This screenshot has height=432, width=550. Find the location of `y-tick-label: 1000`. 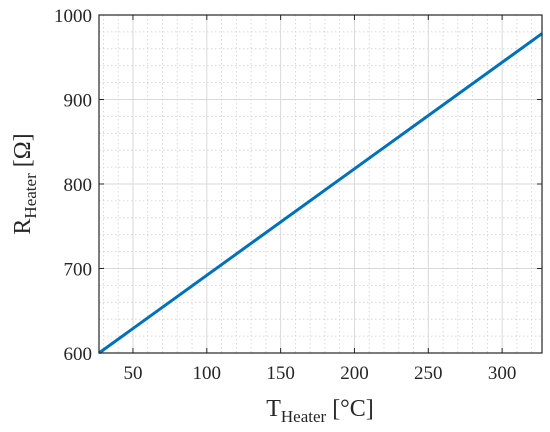

y-tick-label: 1000 is located at coordinates (73, 16).